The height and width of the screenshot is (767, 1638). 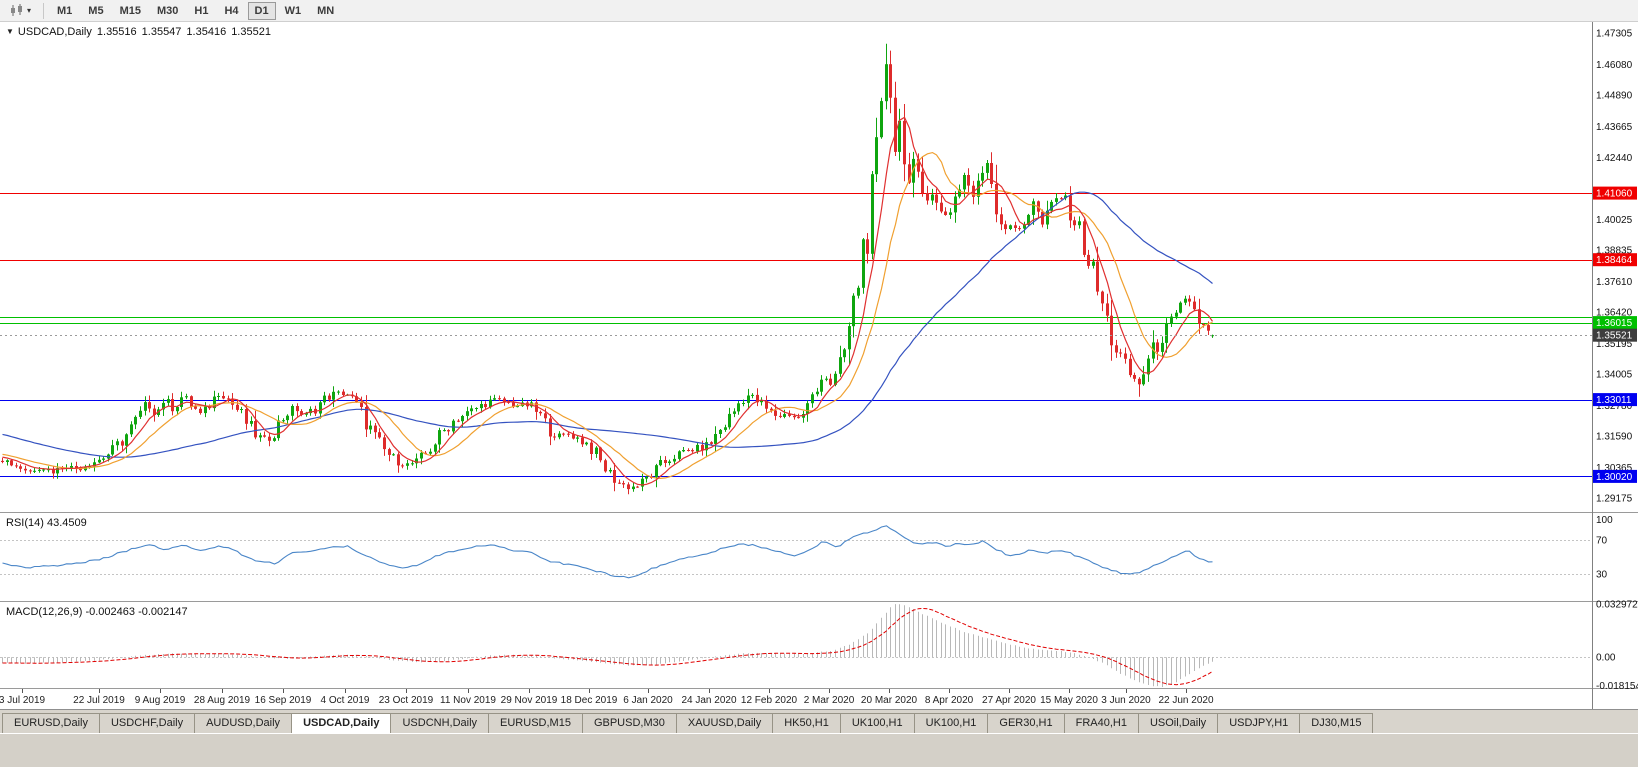 I want to click on chart-tab-eurusd-m15: EURUSD,M15, so click(x=535, y=723).